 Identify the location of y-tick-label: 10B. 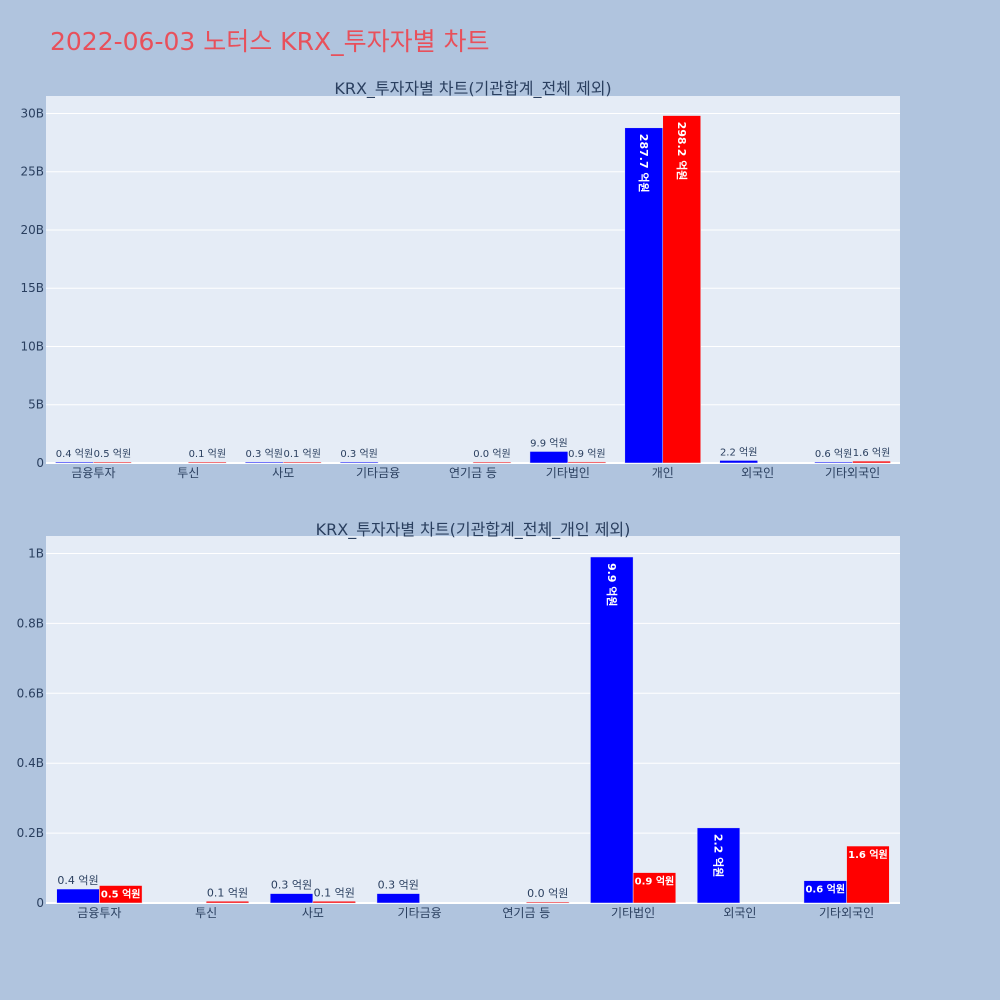
(32, 346).